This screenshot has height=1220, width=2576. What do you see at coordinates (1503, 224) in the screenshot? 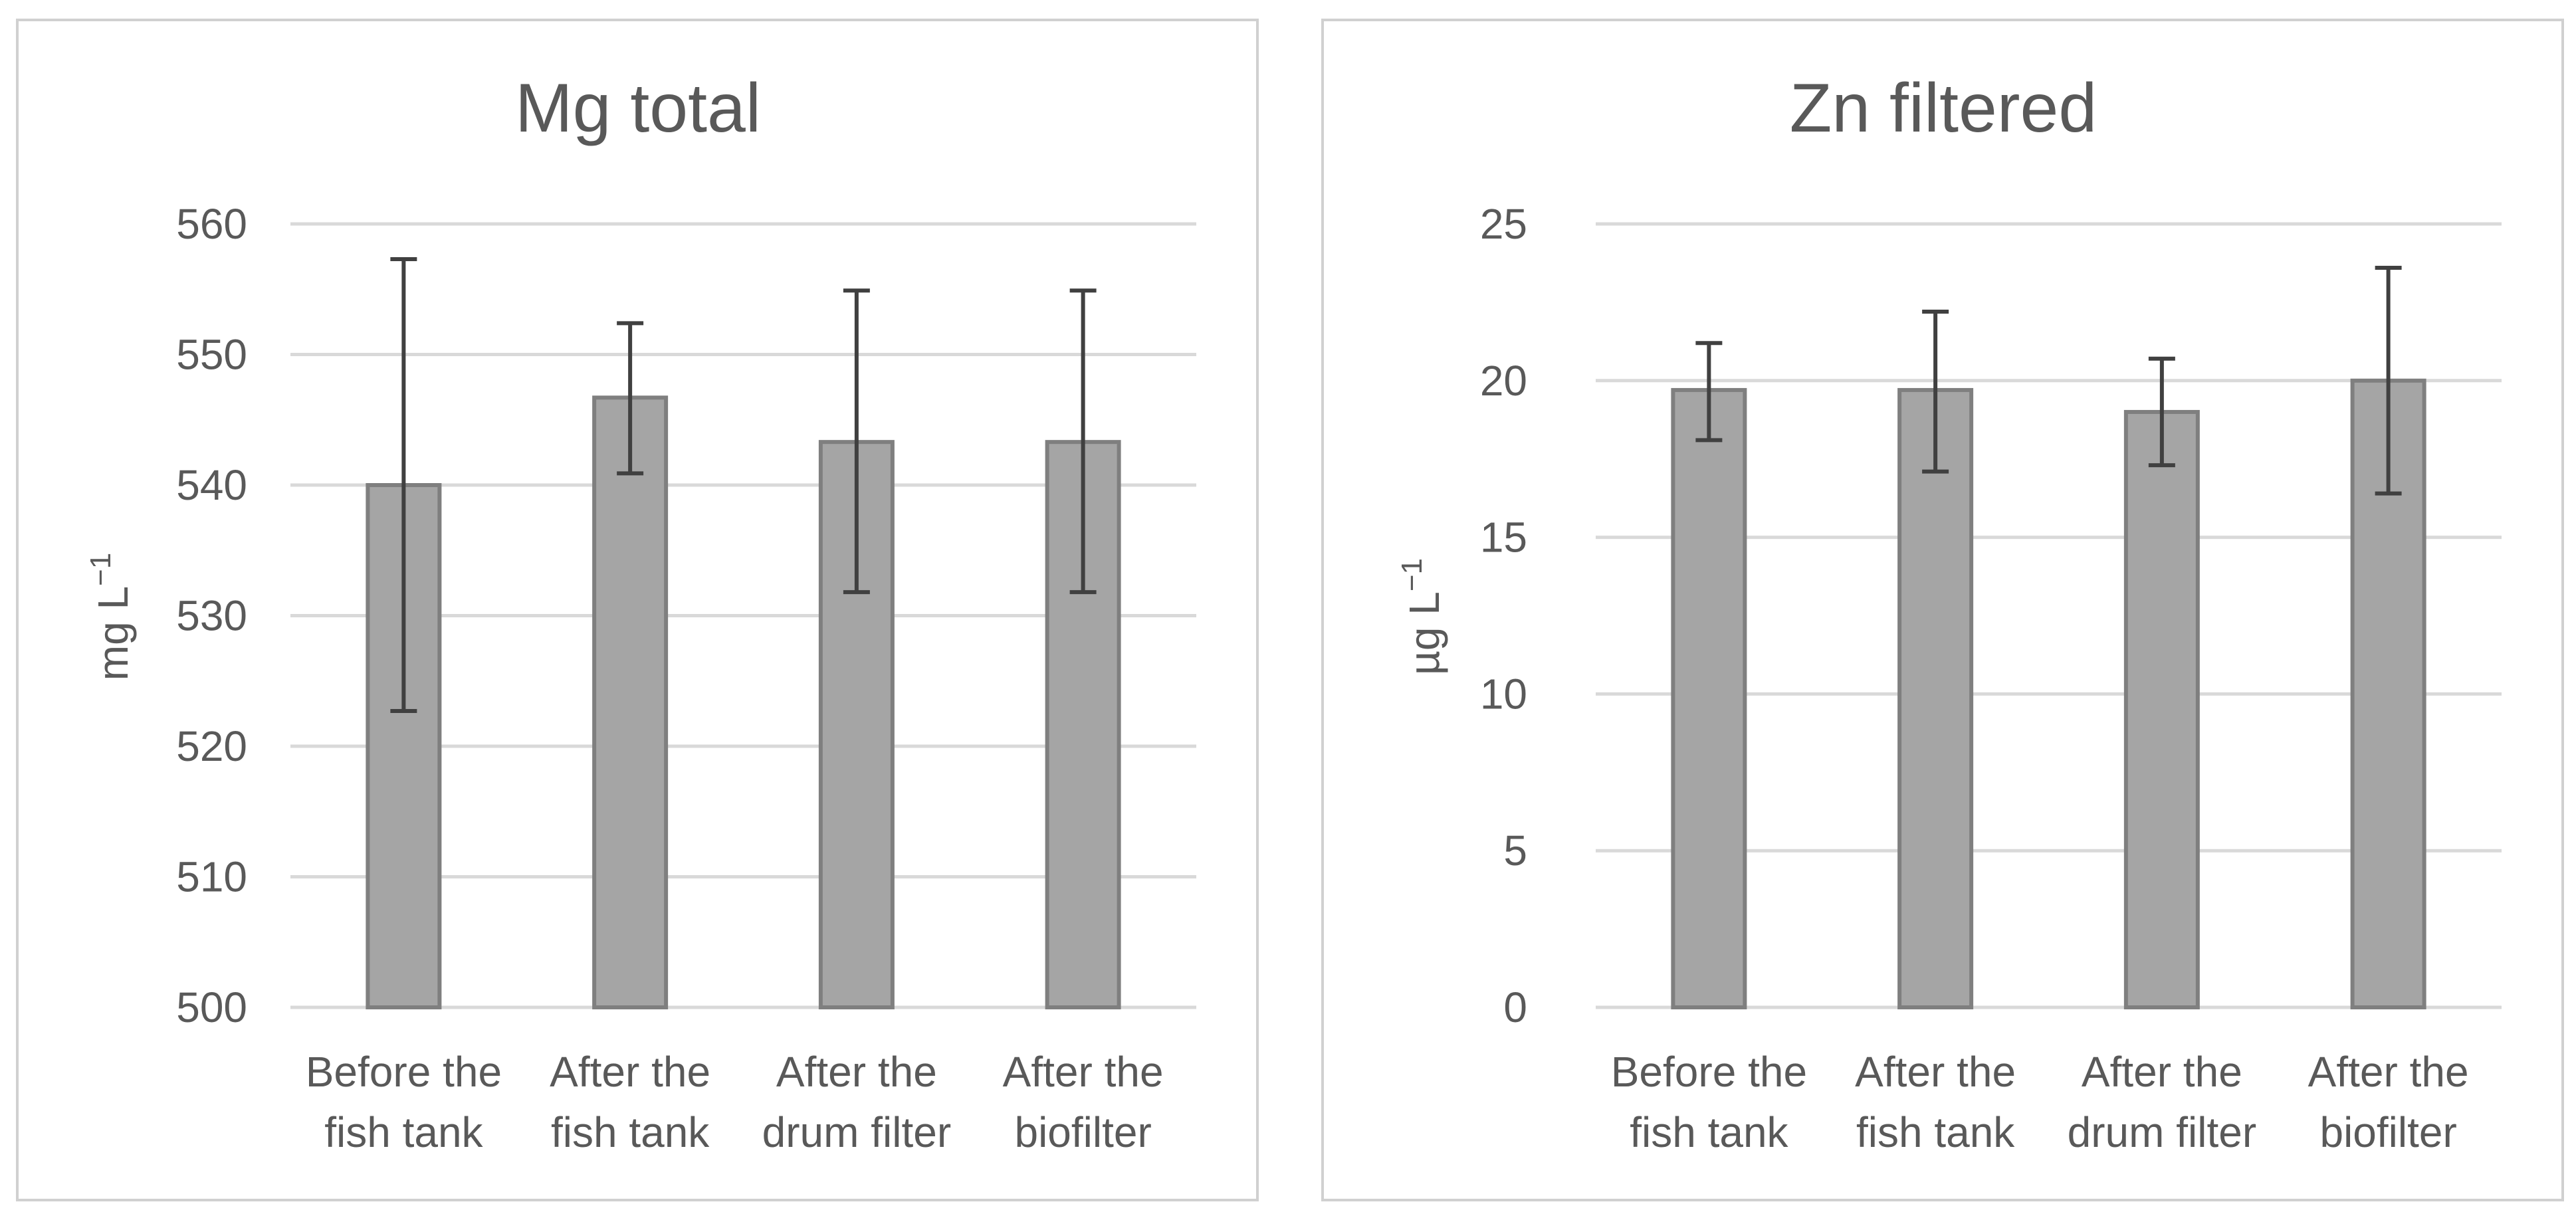
I see `y-tick-label: 25` at bounding box center [1503, 224].